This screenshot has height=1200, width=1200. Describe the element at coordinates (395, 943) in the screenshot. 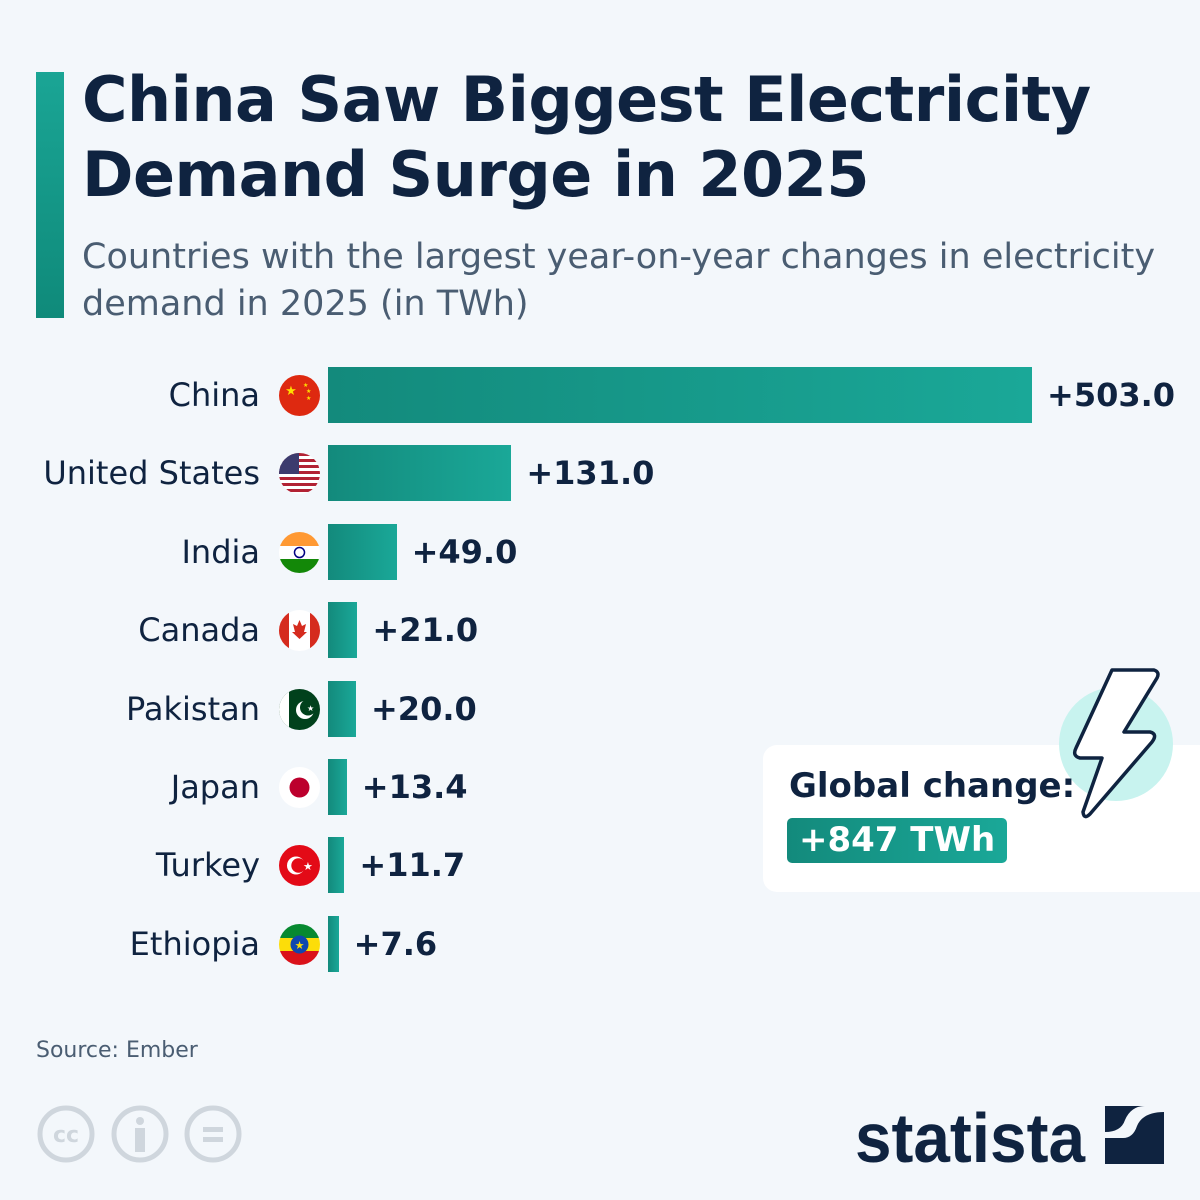

I see `value-label: +7.6` at that location.